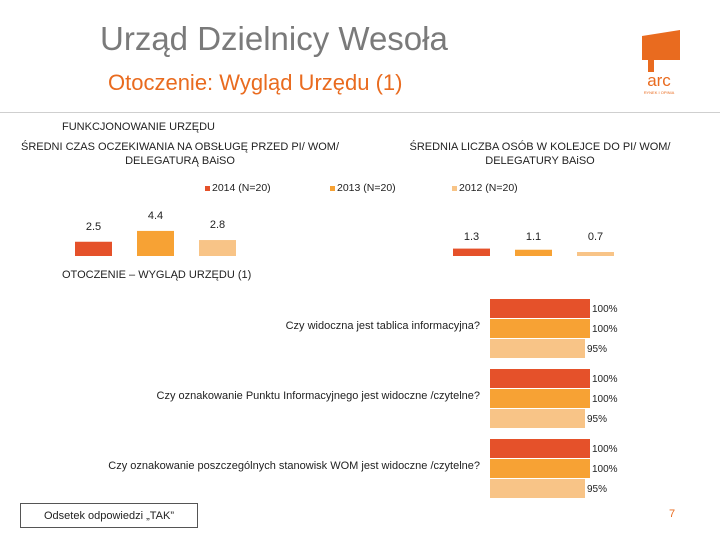 Image resolution: width=720 pixels, height=540 pixels. Describe the element at coordinates (138, 127) in the screenshot. I see `section-heading-functioning: FUNKCJONOWANIE URZĘDU` at that location.